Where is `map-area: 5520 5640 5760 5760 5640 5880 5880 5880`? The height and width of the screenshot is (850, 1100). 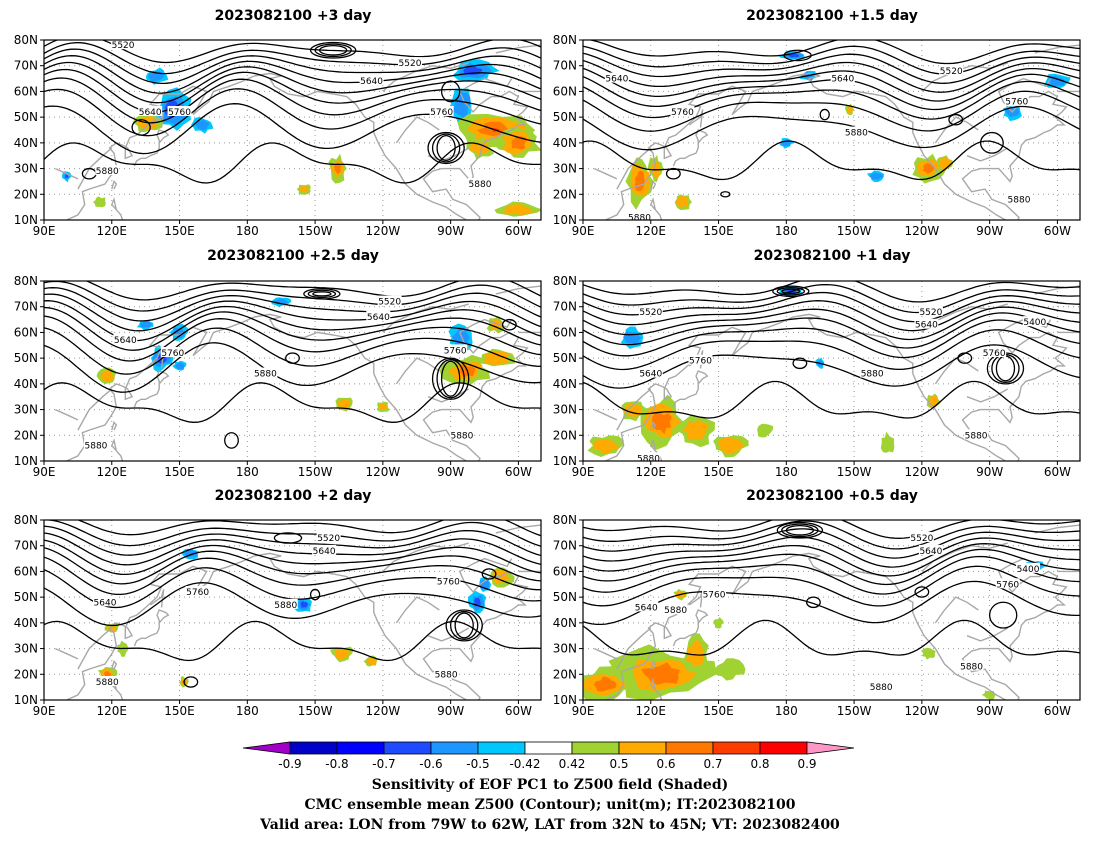
map-area: 5520 5640 5760 5760 5640 5880 5880 5880 is located at coordinates (292, 610).